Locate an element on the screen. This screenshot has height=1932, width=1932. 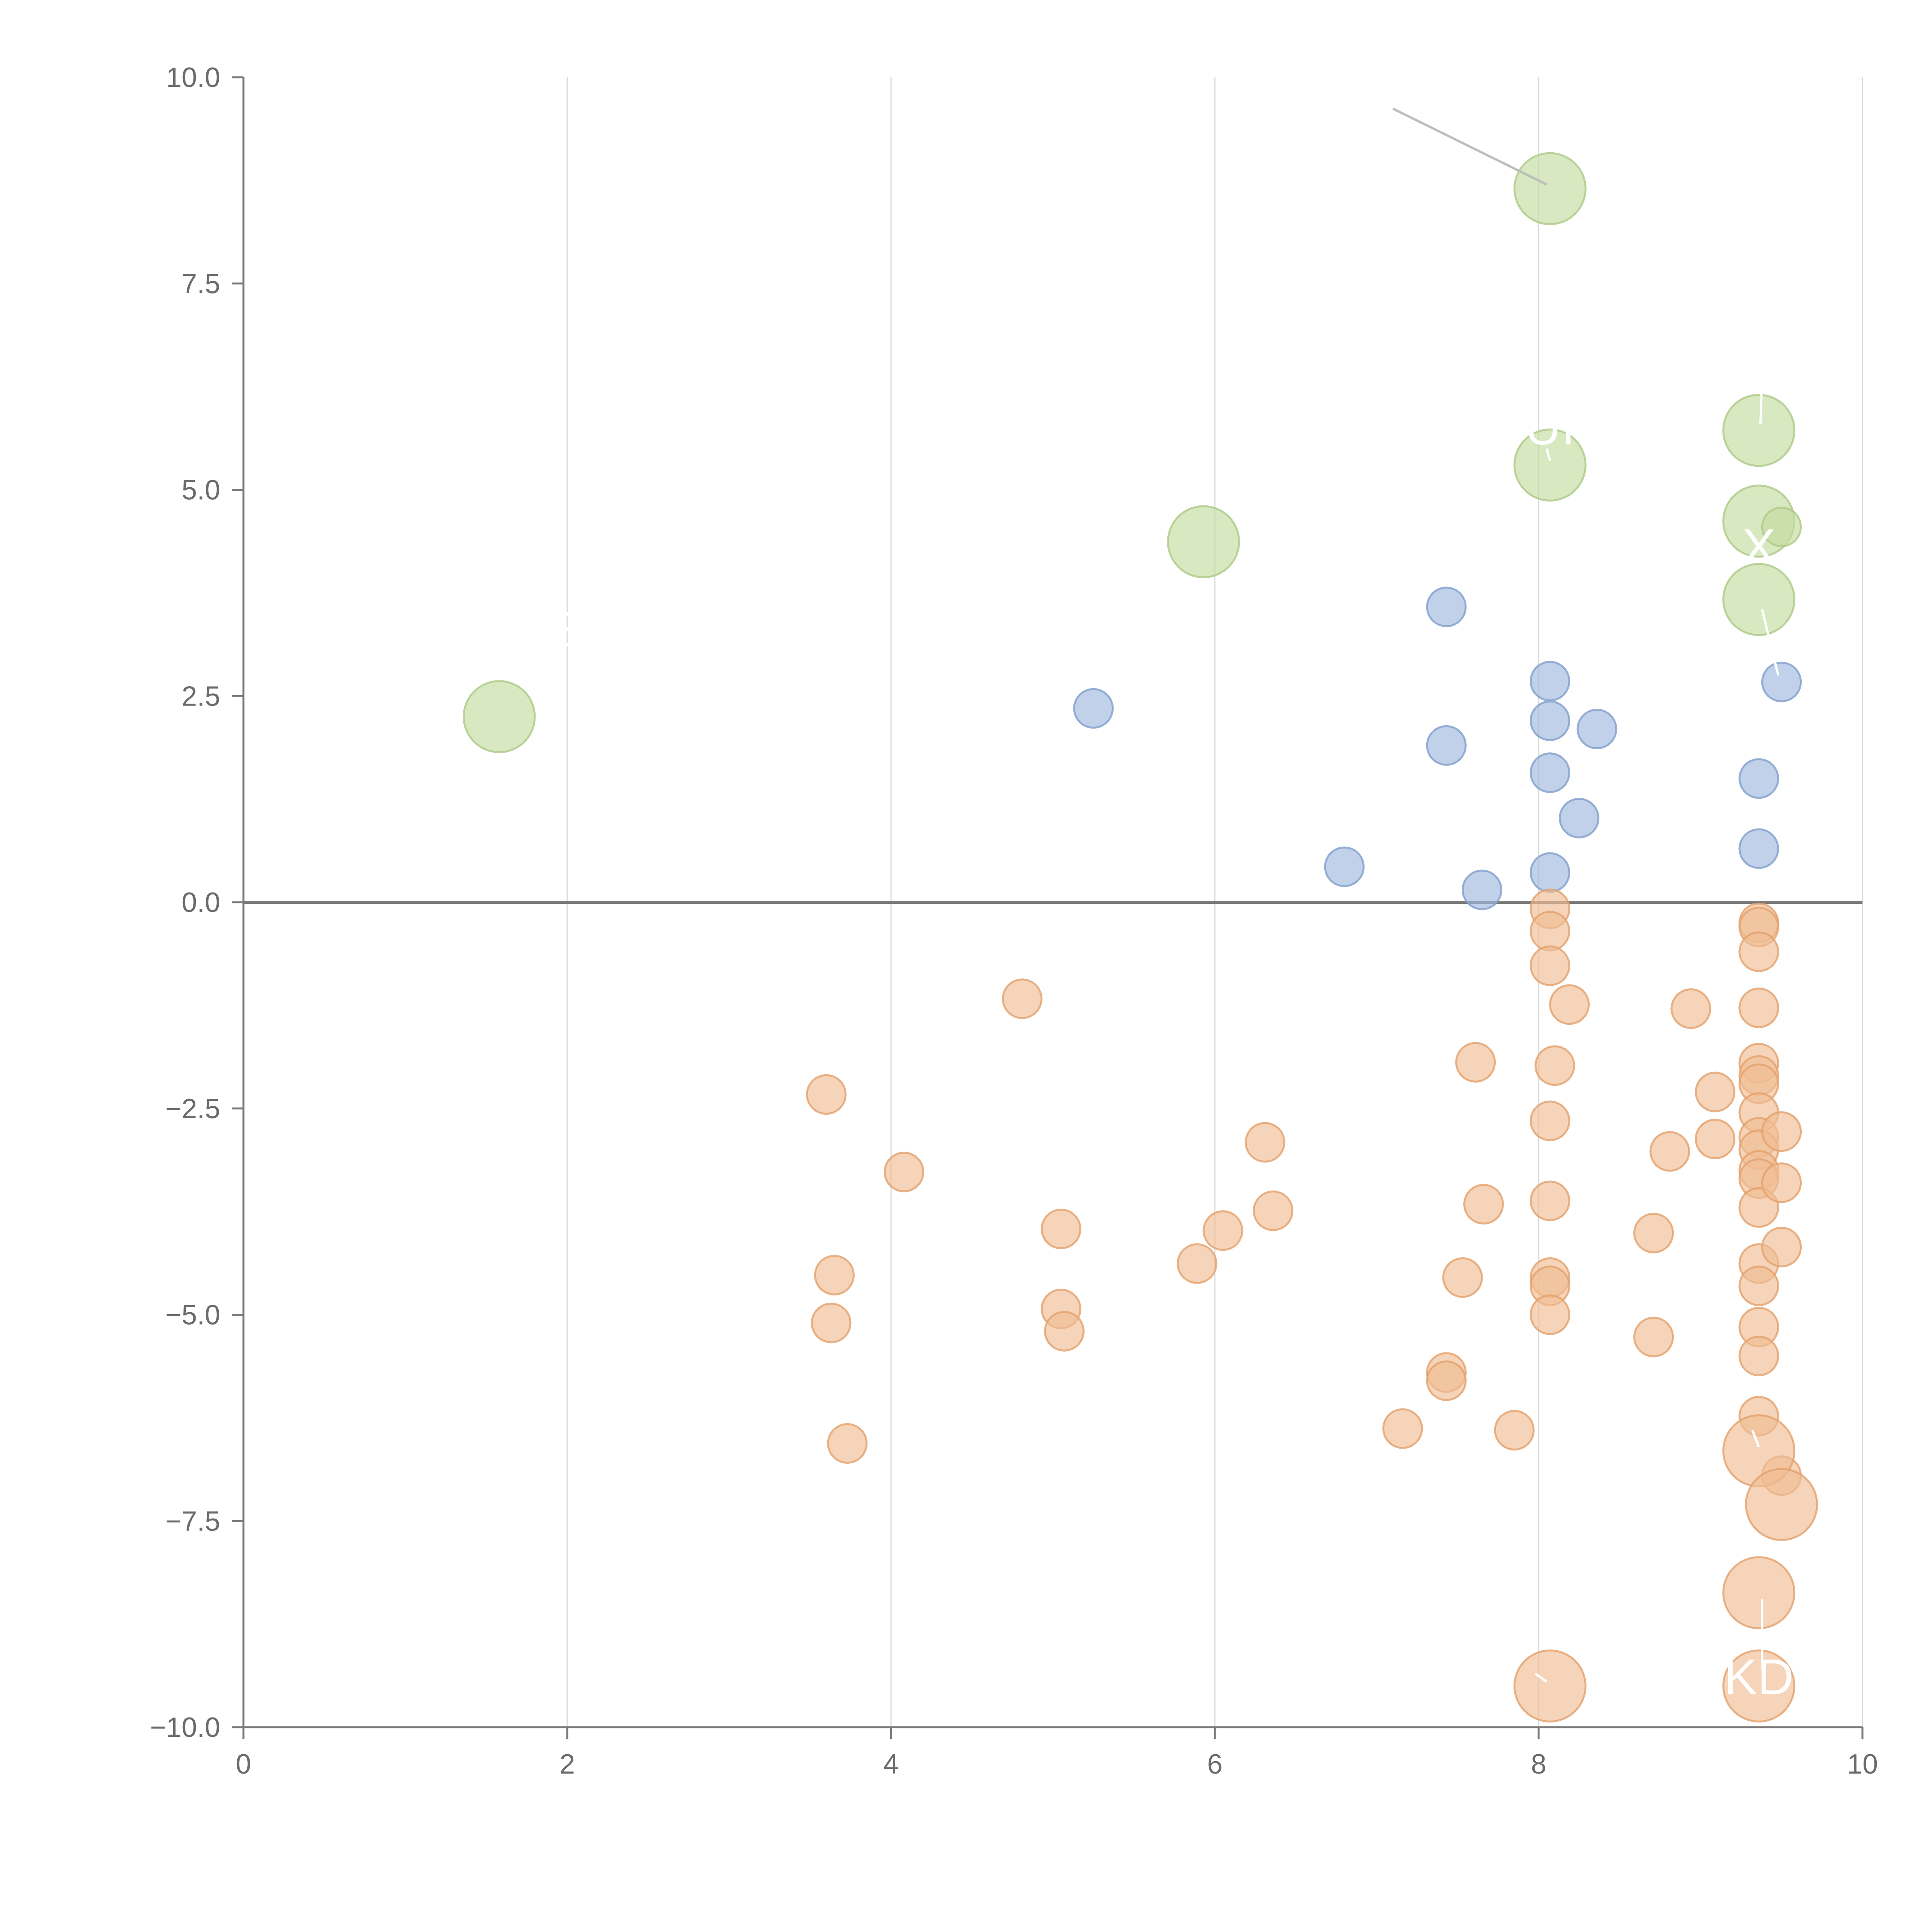
x-tick-label: 0 is located at coordinates (244, 1765).